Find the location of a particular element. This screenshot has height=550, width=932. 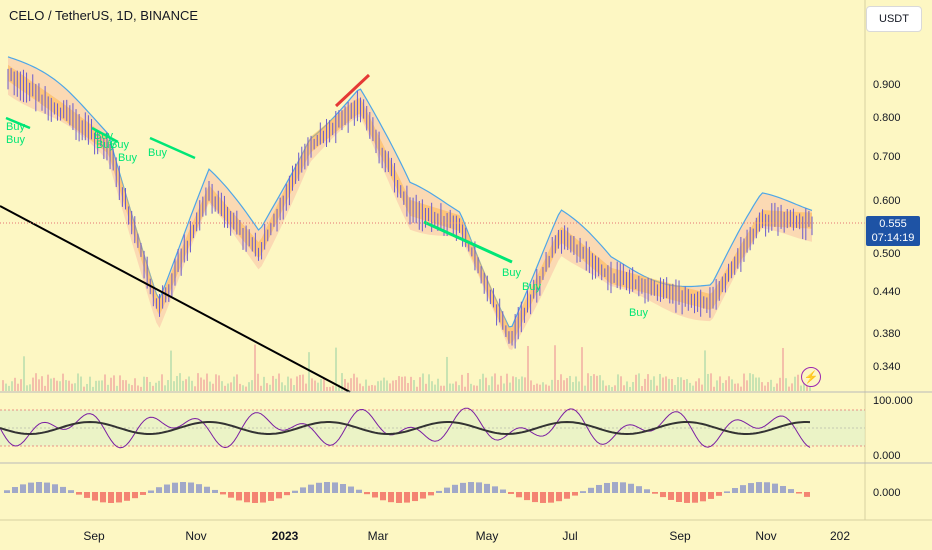

time-tick: Sep is located at coordinates (94, 536).